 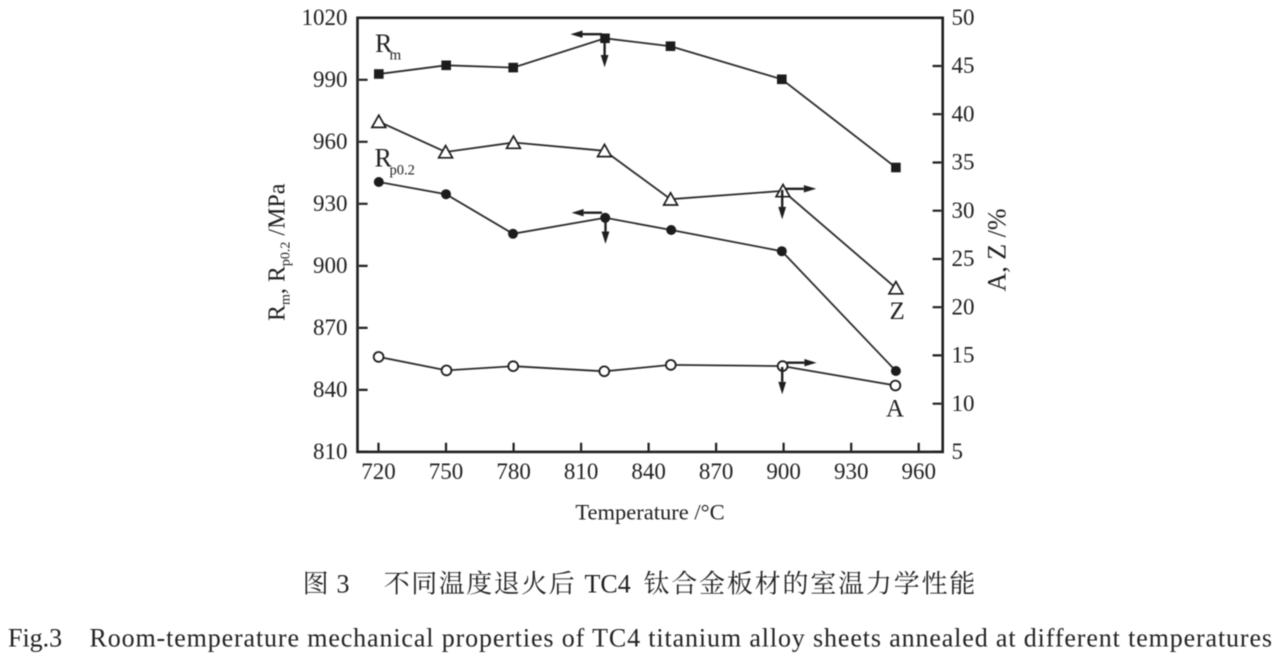 I want to click on svg-text: 720, so click(x=378, y=471).